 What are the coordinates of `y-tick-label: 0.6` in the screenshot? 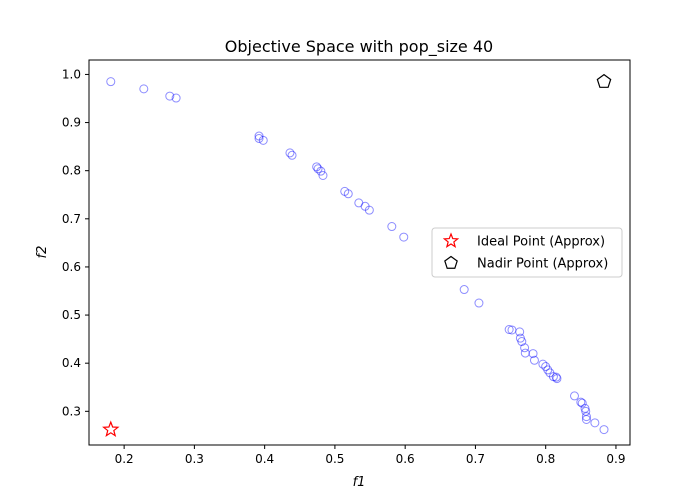 It's located at (71, 267).